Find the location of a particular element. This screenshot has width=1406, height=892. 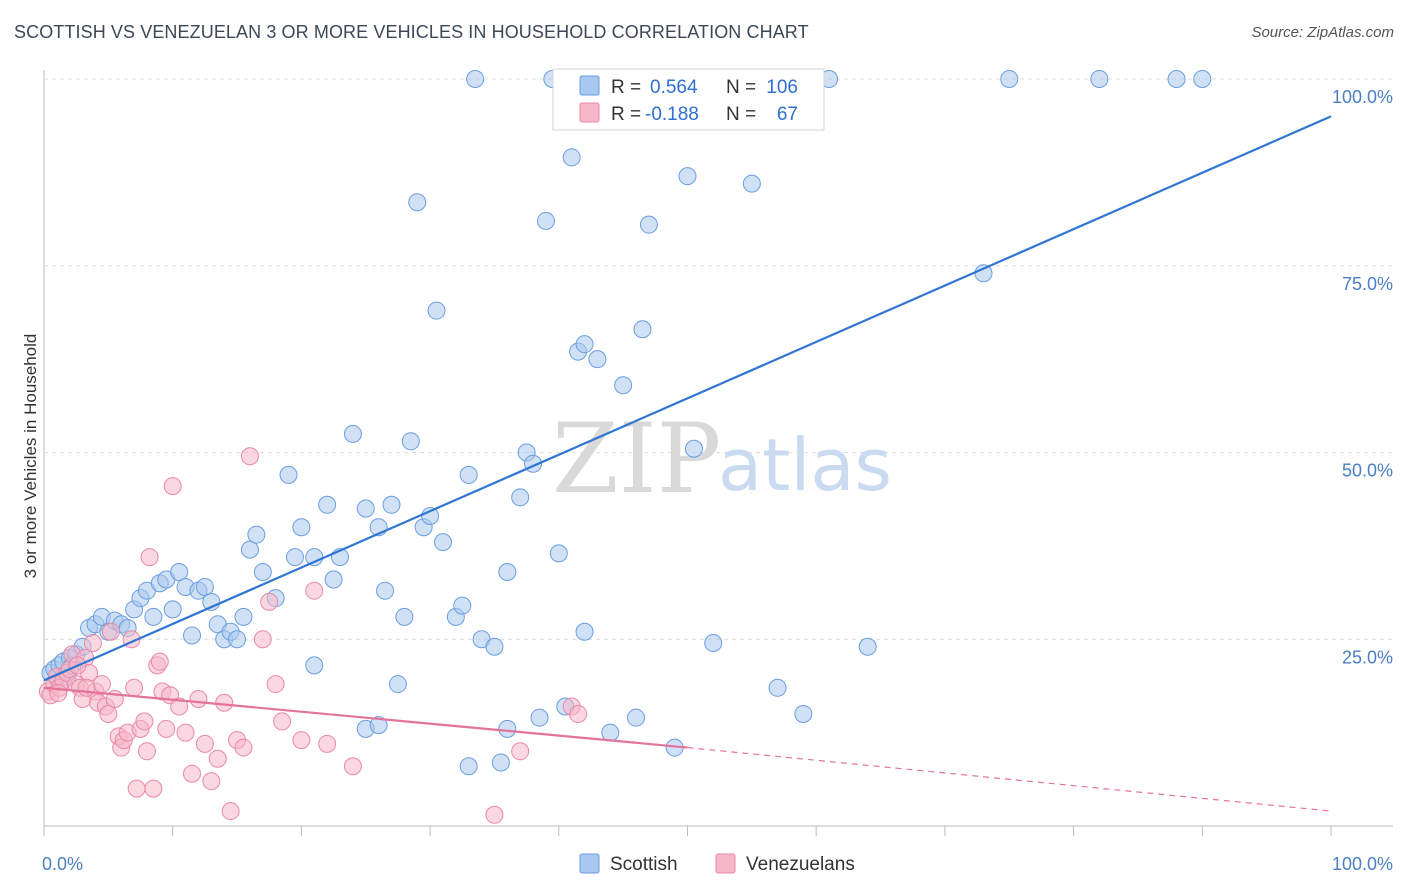

x-ticks is located at coordinates (687, 831).